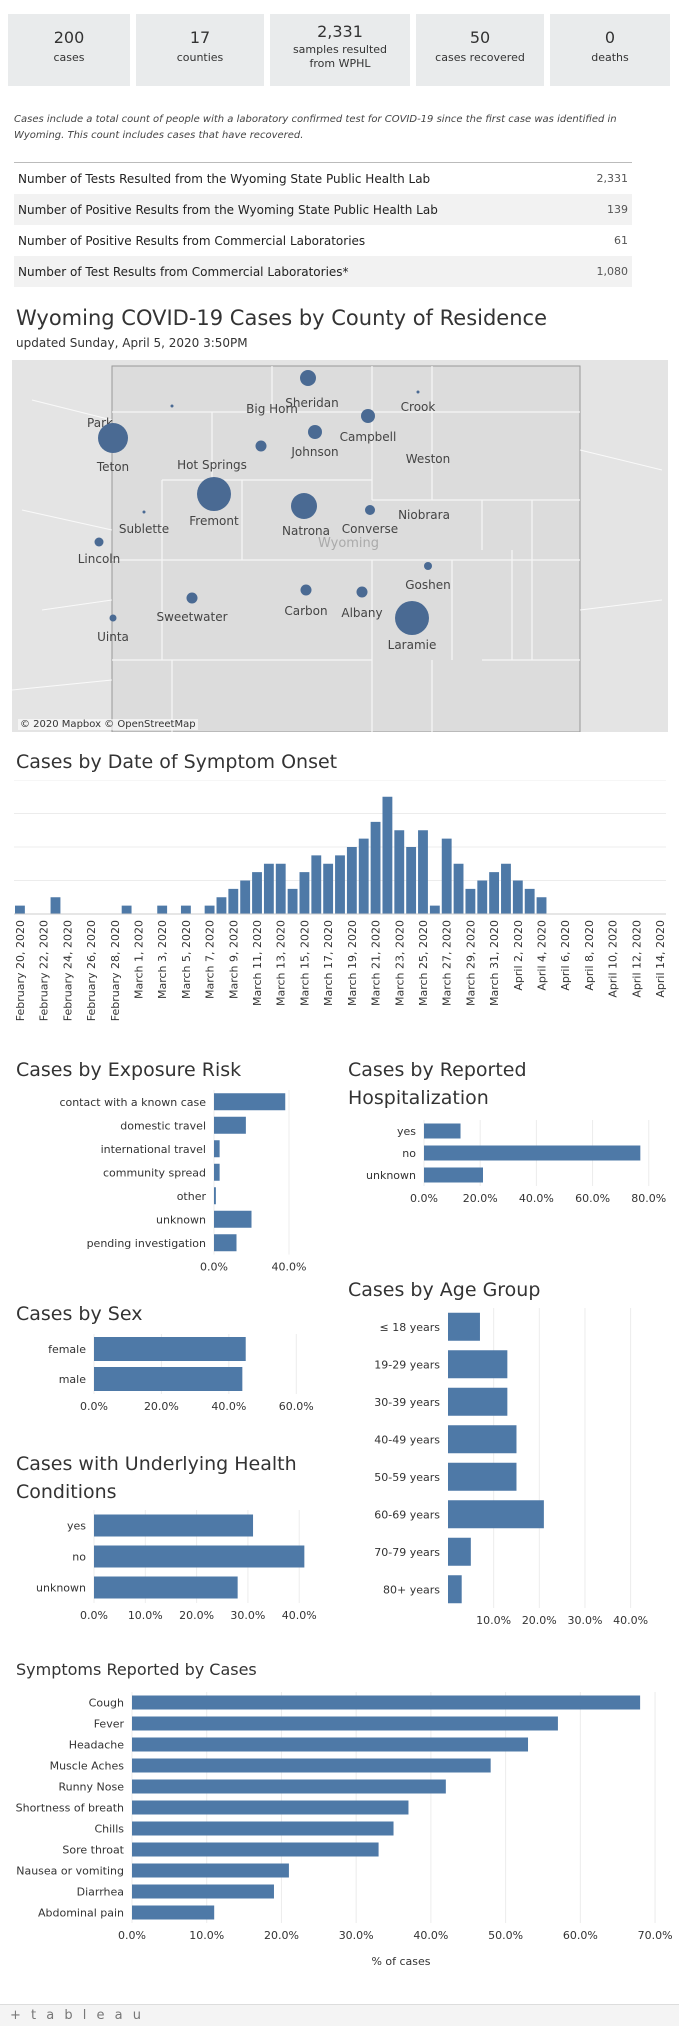  I want to click on tick-label: February 20, 2020, so click(20, 970).